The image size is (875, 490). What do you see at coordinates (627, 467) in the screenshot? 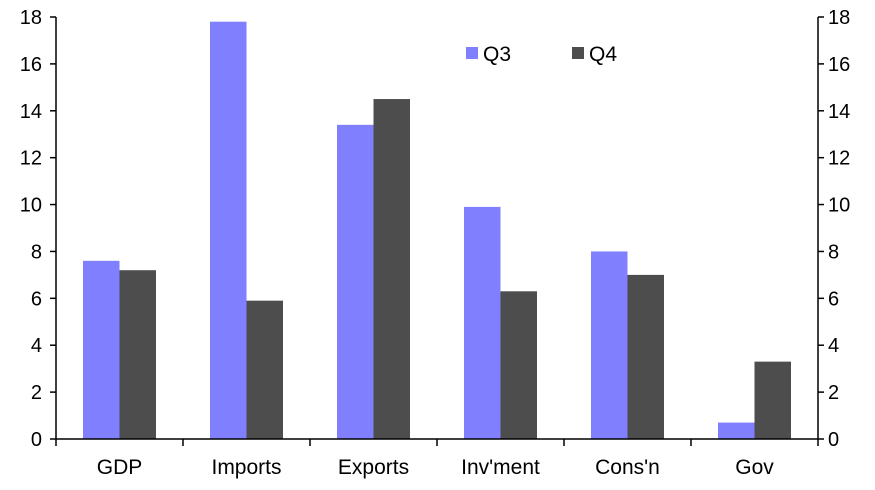
I see `x-category-label: Cons'n` at bounding box center [627, 467].